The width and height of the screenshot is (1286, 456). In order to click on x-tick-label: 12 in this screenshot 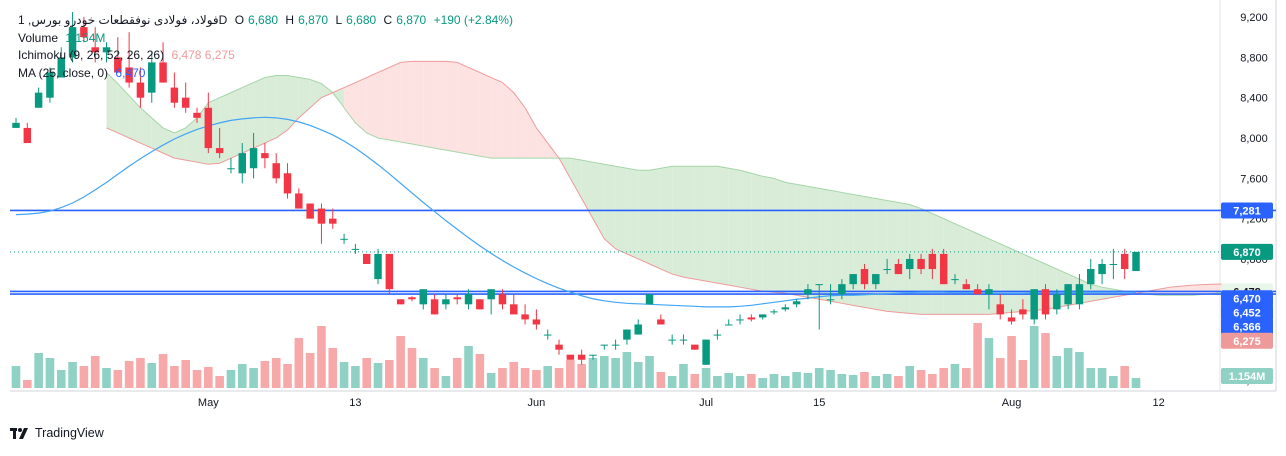, I will do `click(1159, 403)`.